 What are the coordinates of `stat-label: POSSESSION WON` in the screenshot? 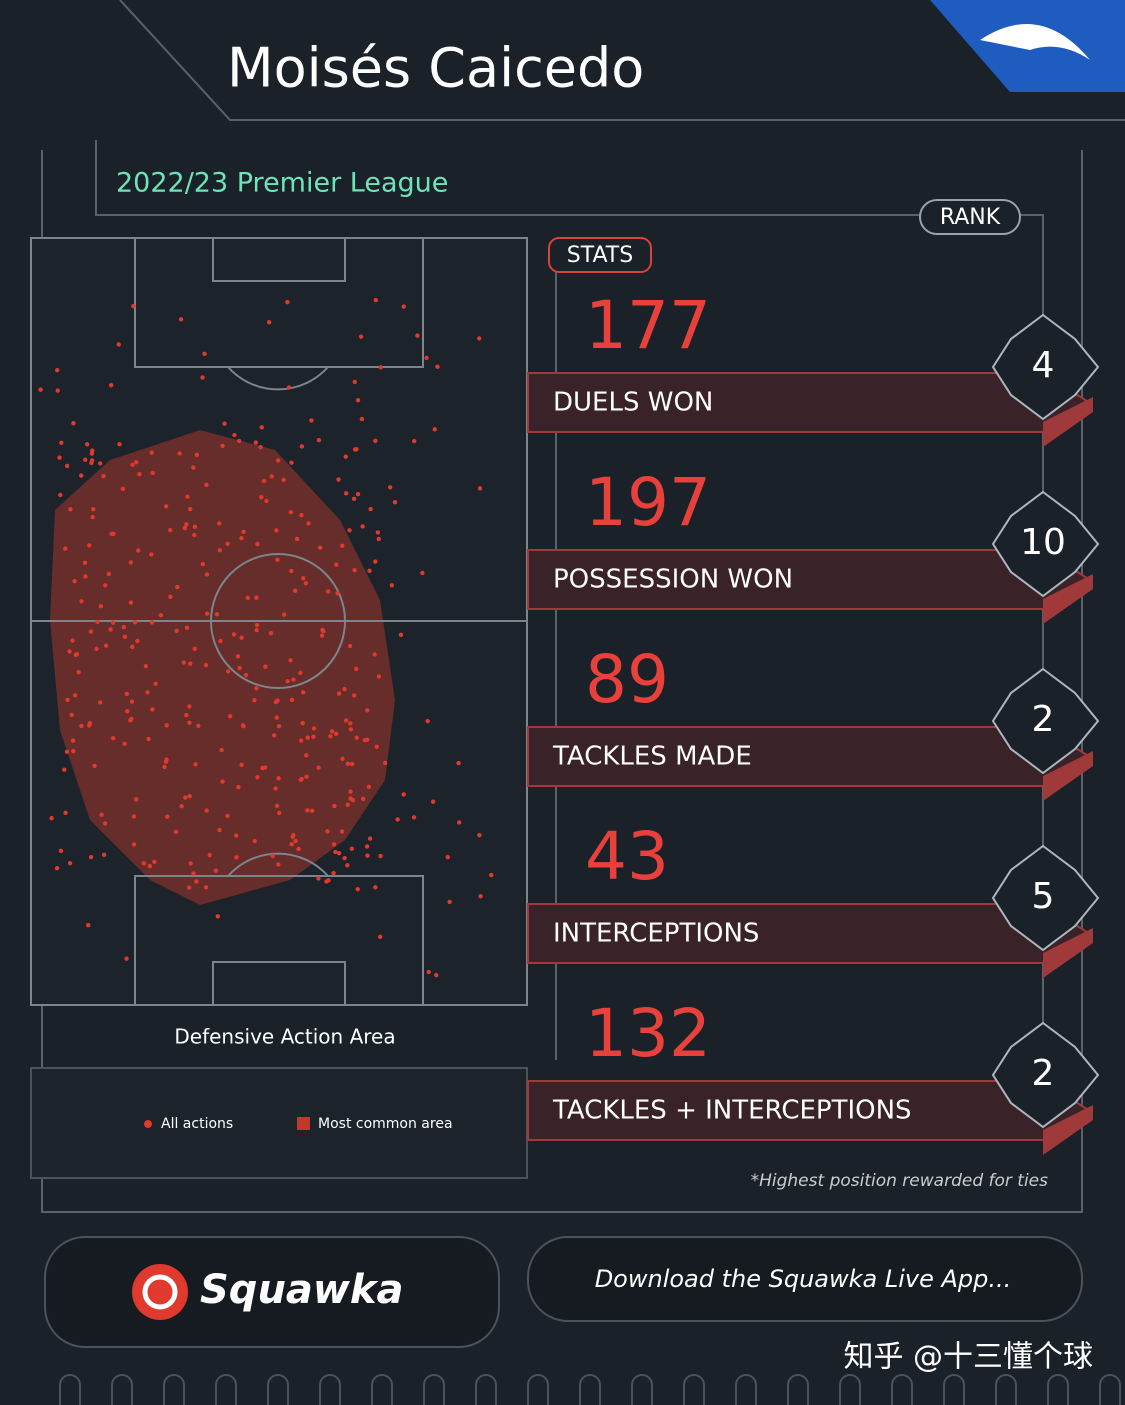 It's located at (673, 580).